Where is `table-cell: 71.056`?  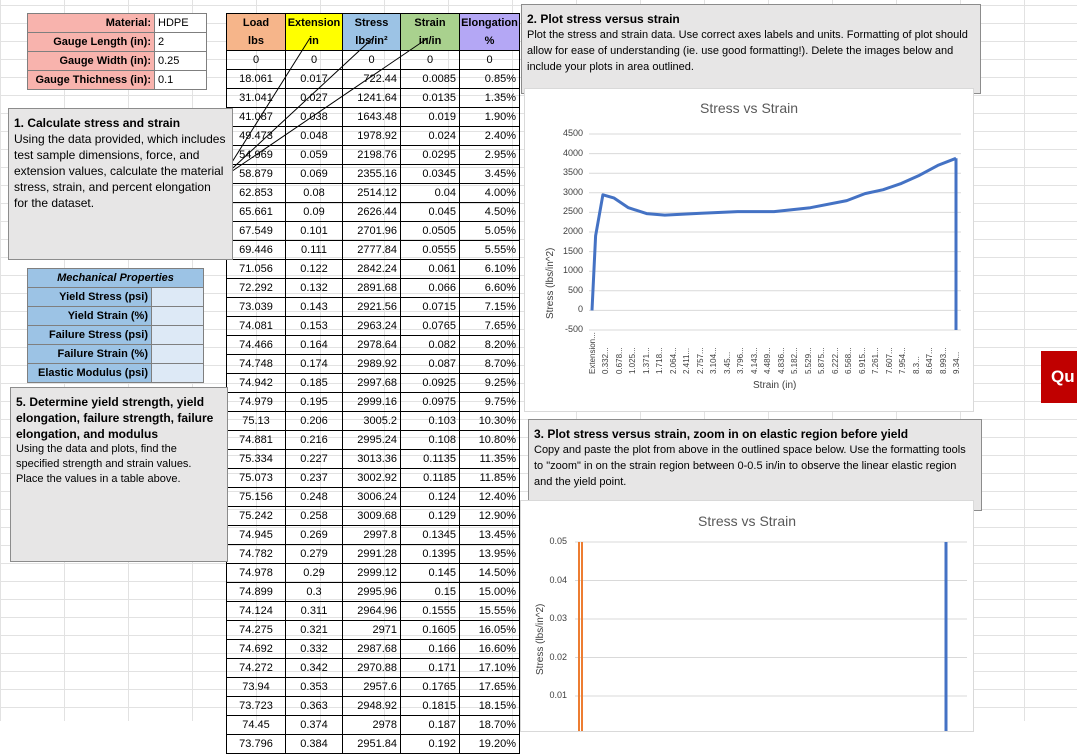 table-cell: 71.056 is located at coordinates (256, 269).